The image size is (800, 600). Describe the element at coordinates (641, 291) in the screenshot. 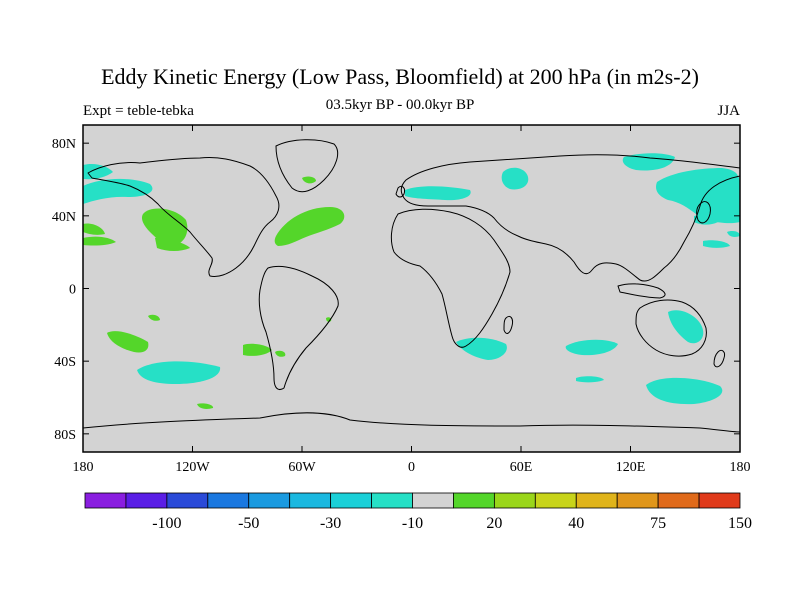

I see `coastline-indonesia` at that location.